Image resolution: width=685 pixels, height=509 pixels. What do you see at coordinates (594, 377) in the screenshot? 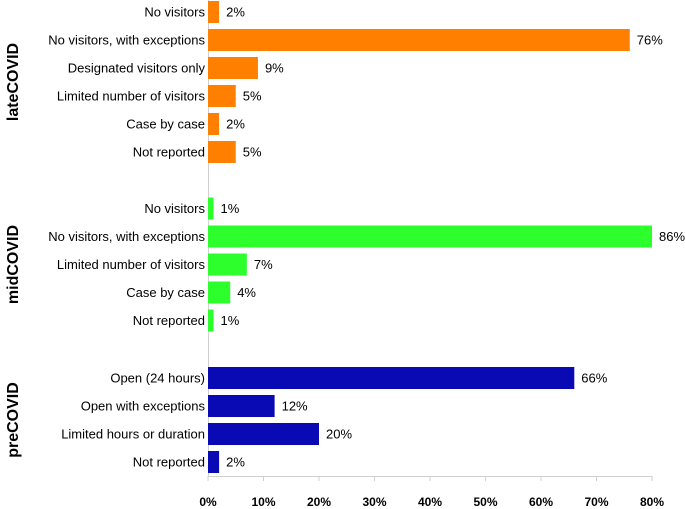
I see `value-label: 66%` at bounding box center [594, 377].